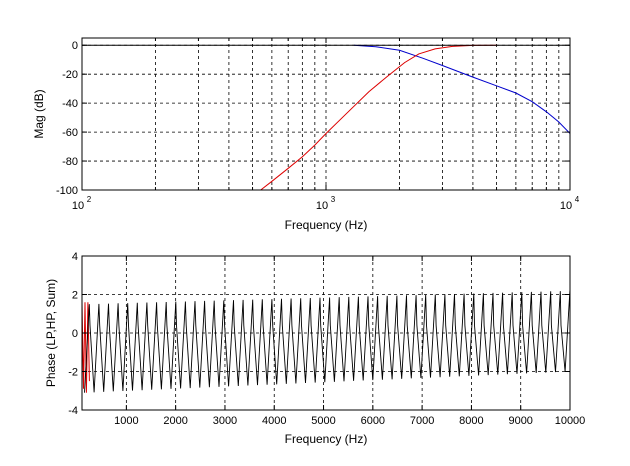  What do you see at coordinates (570, 421) in the screenshot?
I see `x-tick-label: 10000` at bounding box center [570, 421].